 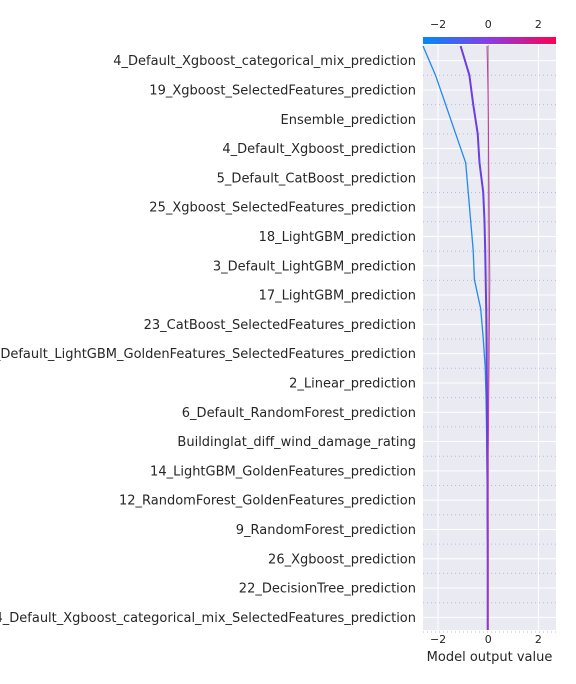 I want to click on feature-label: 14_LightGBM_GoldenFeatures_prediction, so click(x=283, y=471).